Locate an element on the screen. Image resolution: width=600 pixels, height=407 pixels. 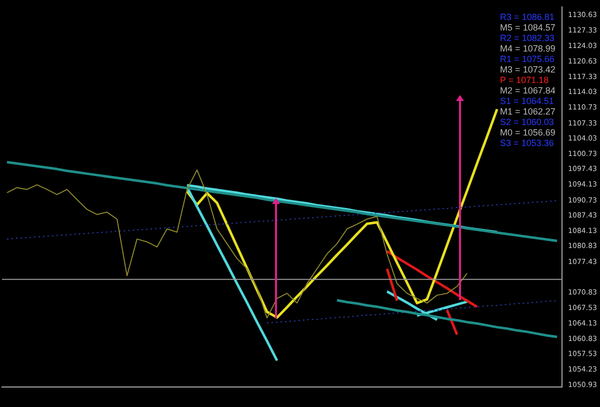
annotation: M2 = 1067.84 is located at coordinates (528, 91).